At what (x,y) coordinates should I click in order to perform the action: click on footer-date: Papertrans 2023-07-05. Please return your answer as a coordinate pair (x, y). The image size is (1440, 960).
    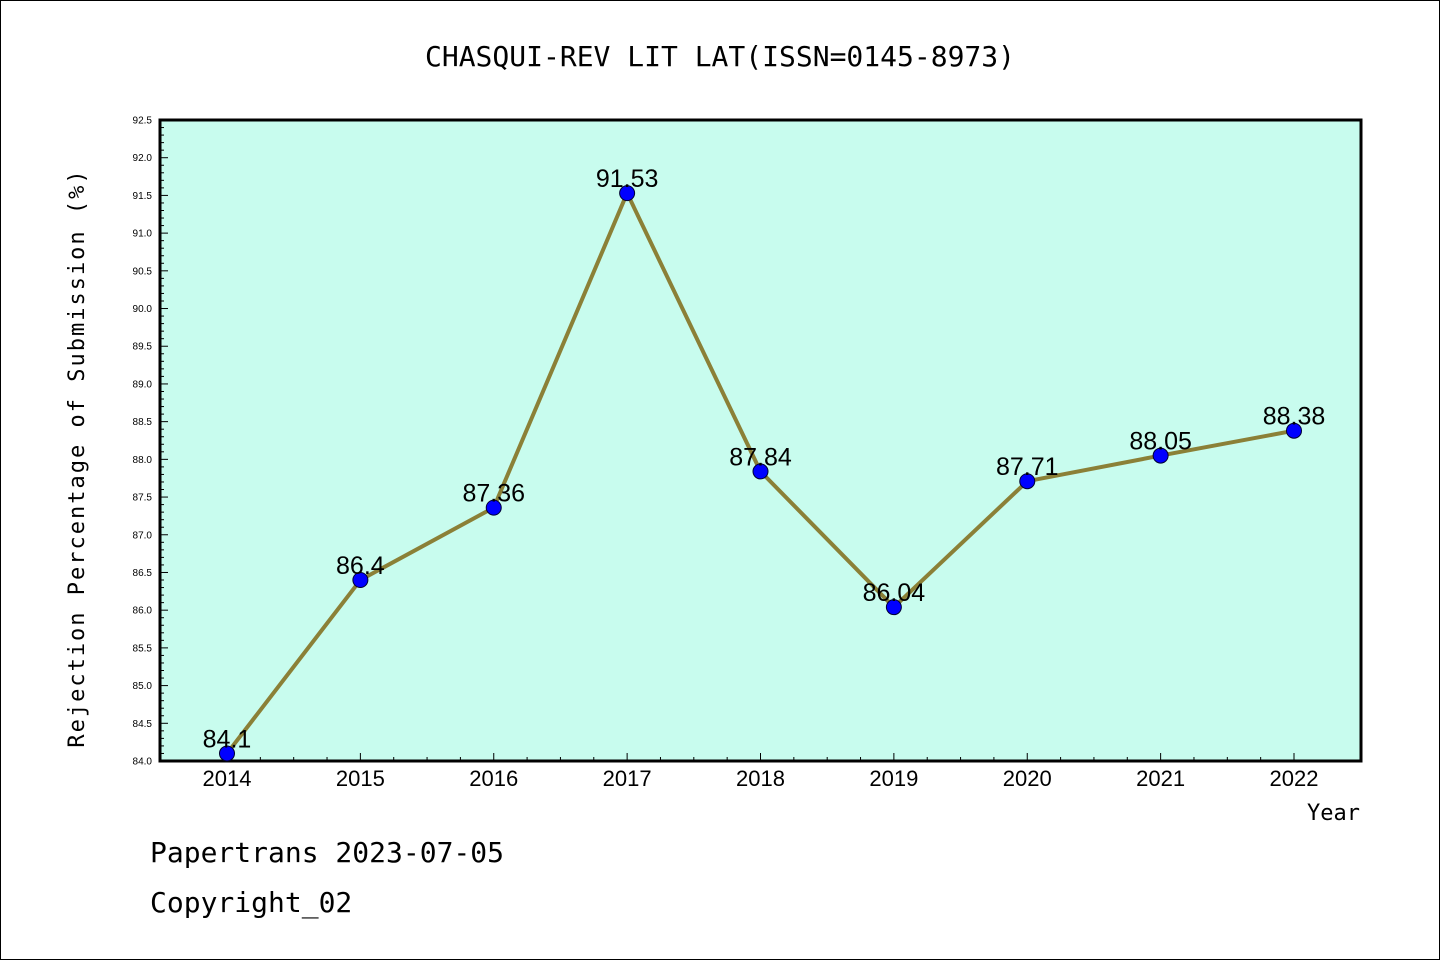
    Looking at the image, I should click on (327, 852).